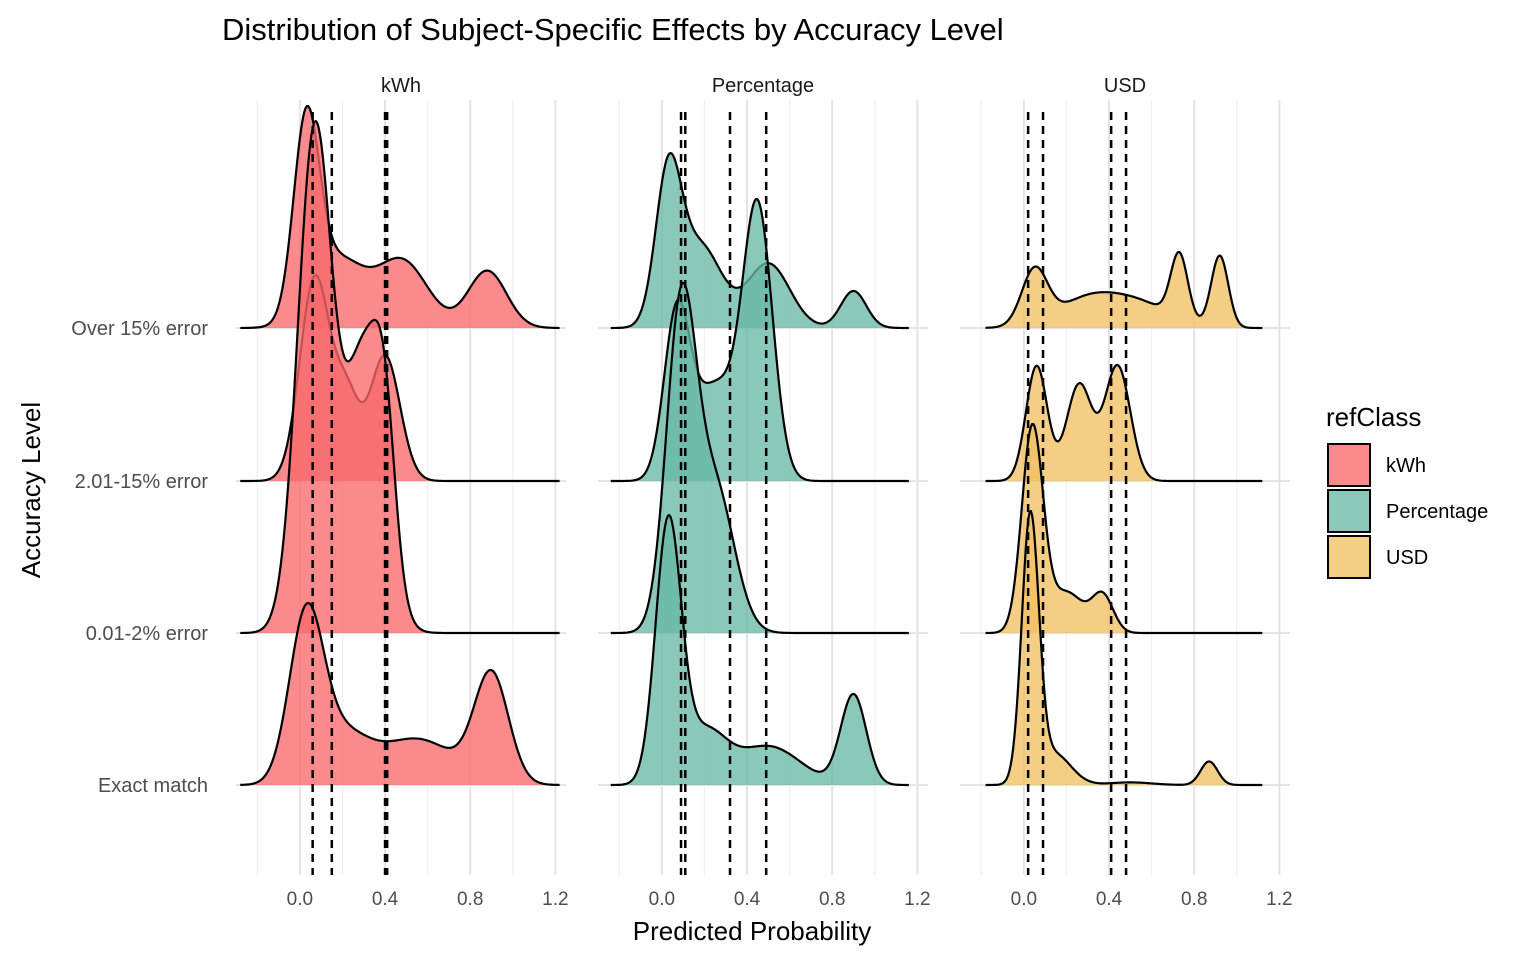 The width and height of the screenshot is (1536, 965). Describe the element at coordinates (1125, 86) in the screenshot. I see `facet-label-usd: USD` at that location.